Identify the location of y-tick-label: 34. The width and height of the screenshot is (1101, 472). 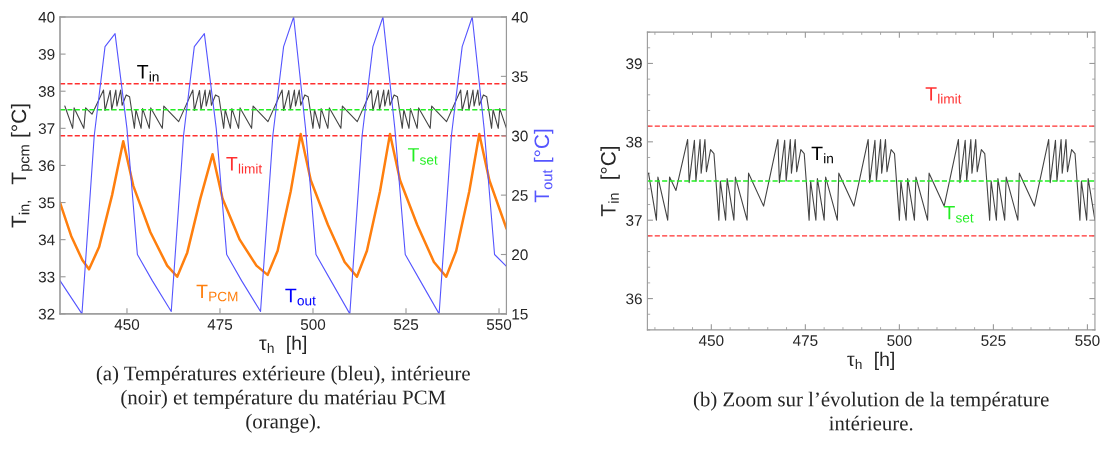
(46, 240).